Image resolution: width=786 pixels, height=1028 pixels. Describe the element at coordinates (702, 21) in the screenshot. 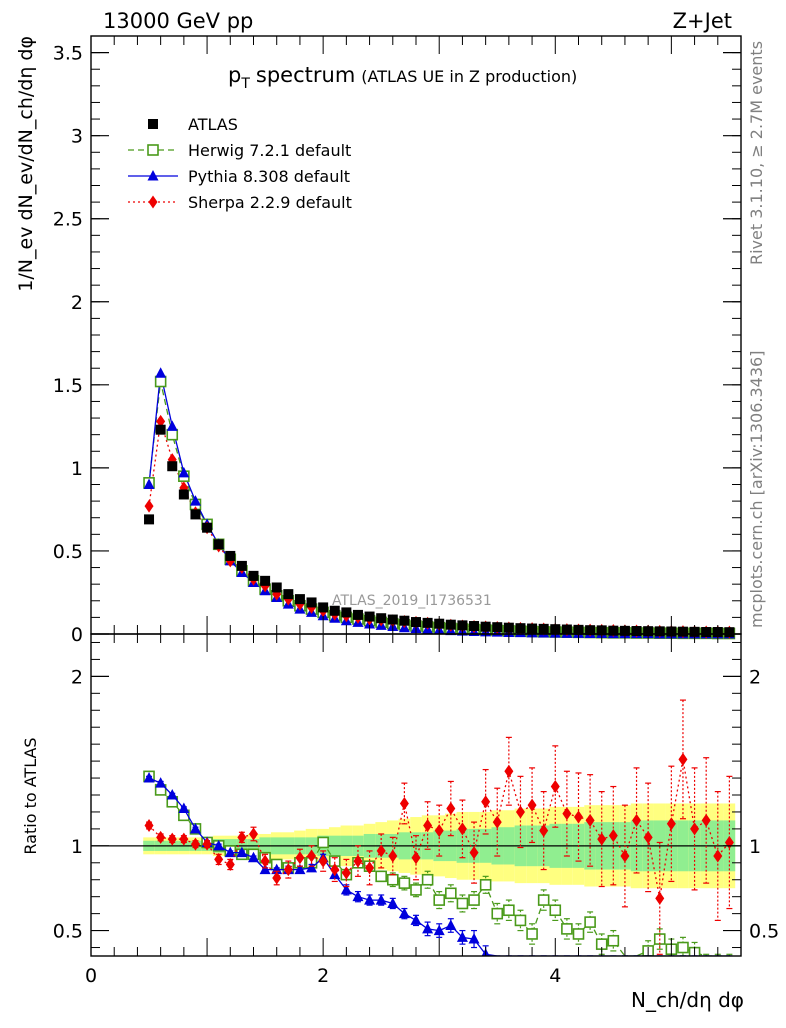

I see `header-right: Z+Jet` at that location.